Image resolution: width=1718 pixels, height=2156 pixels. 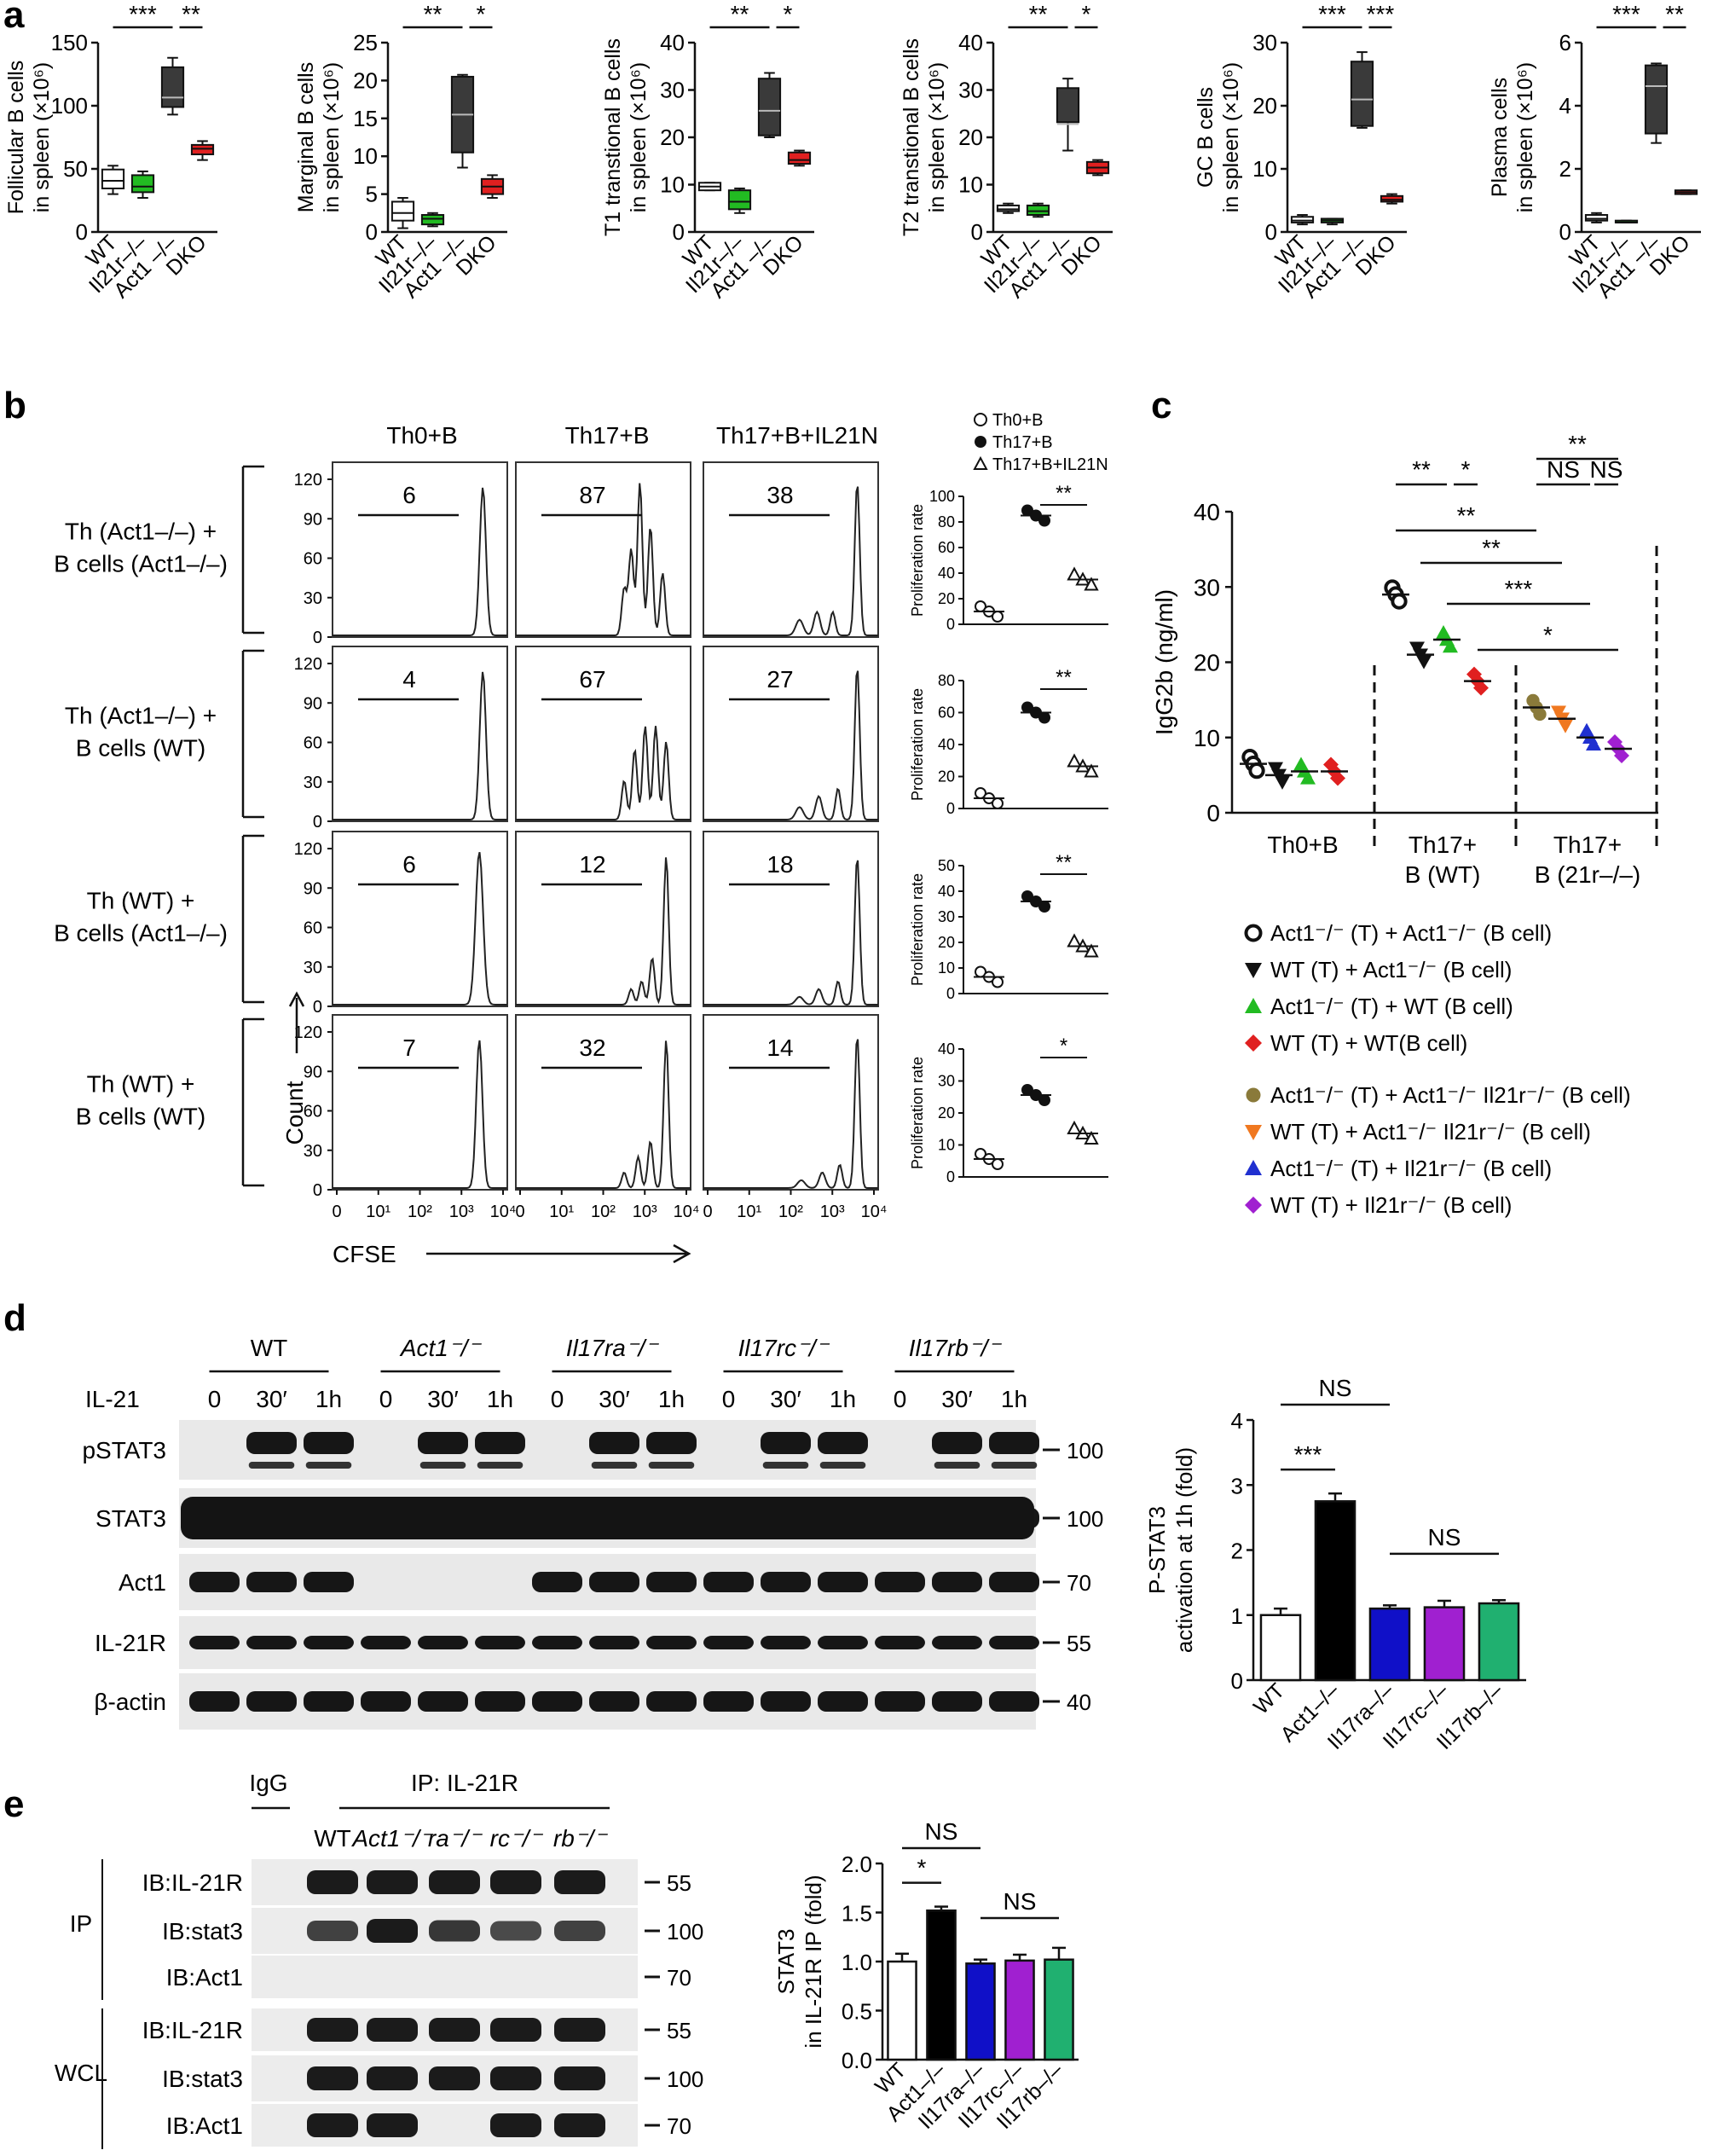 I want to click on b-scatter-y-tick-label: 10, so click(x=946, y=968).